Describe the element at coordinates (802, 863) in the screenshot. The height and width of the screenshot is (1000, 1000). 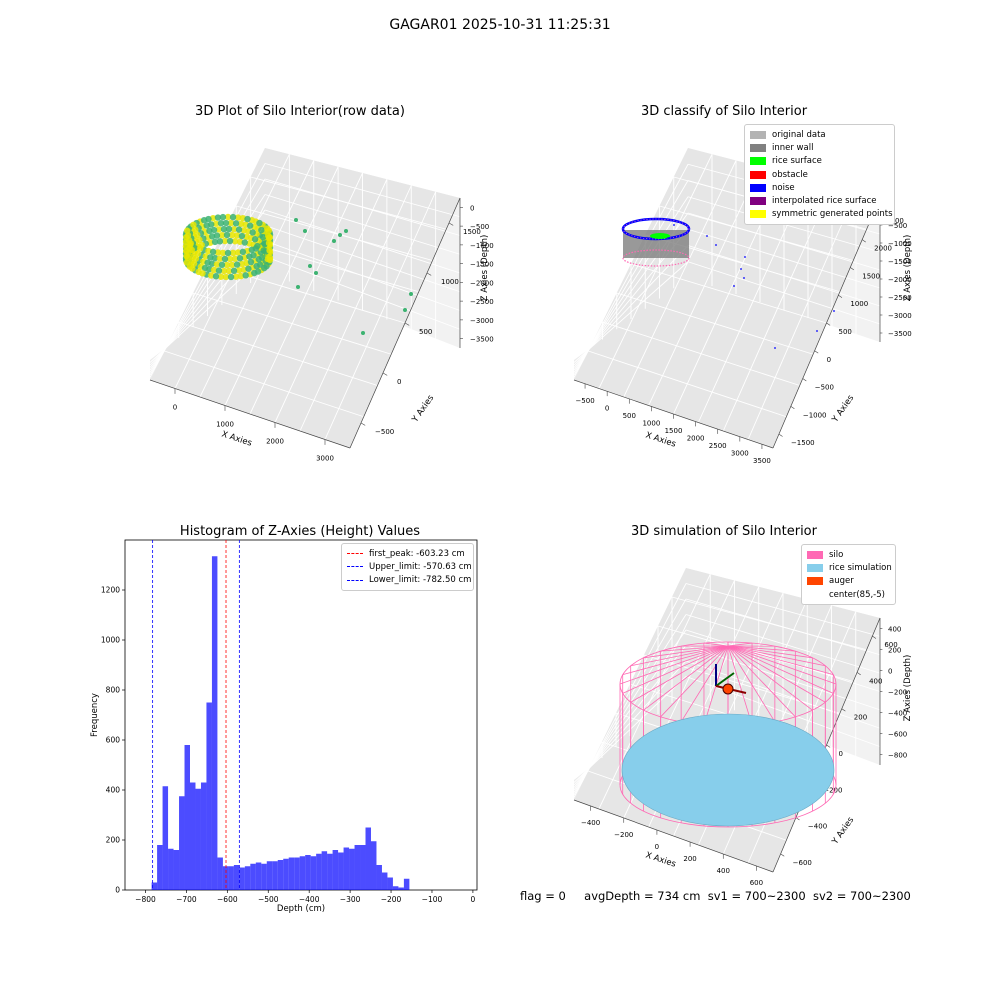
I see `p4-y-tick-label: −600` at that location.